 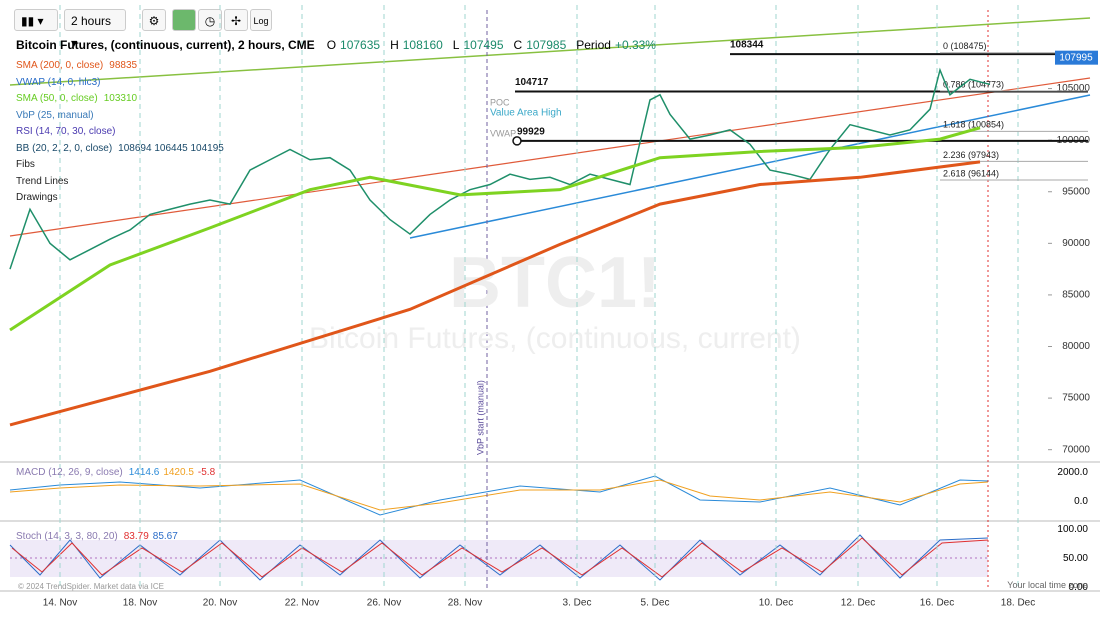 I want to click on tool-button, so click(x=184, y=20).